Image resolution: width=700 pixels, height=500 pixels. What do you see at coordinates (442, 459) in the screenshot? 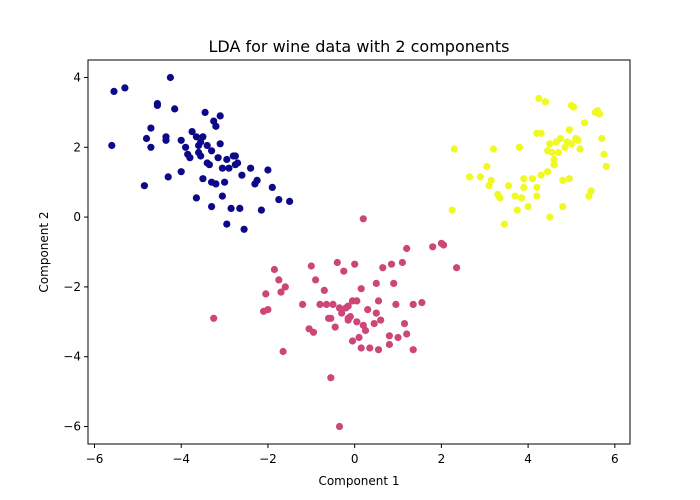
I see `x-tick-label: 2` at bounding box center [442, 459].